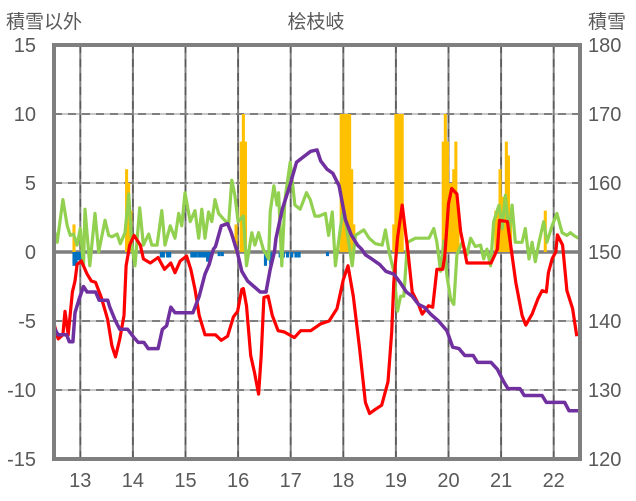  Describe the element at coordinates (80, 481) in the screenshot. I see `x-tick-label: 13` at that location.